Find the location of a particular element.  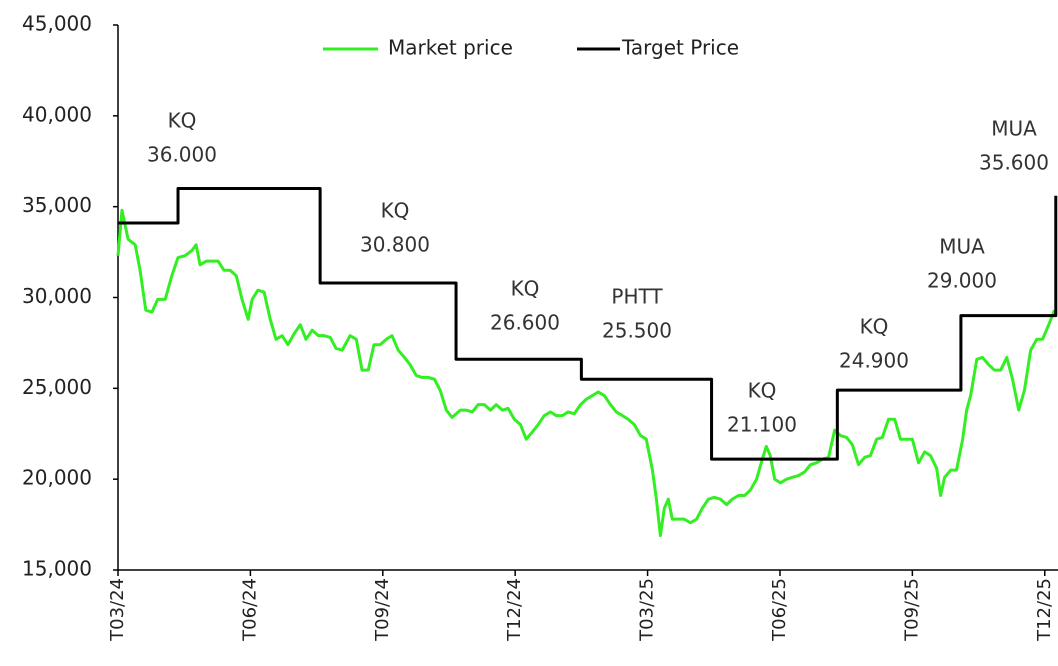

x-tick-label: T09/24 is located at coordinates (382, 610).